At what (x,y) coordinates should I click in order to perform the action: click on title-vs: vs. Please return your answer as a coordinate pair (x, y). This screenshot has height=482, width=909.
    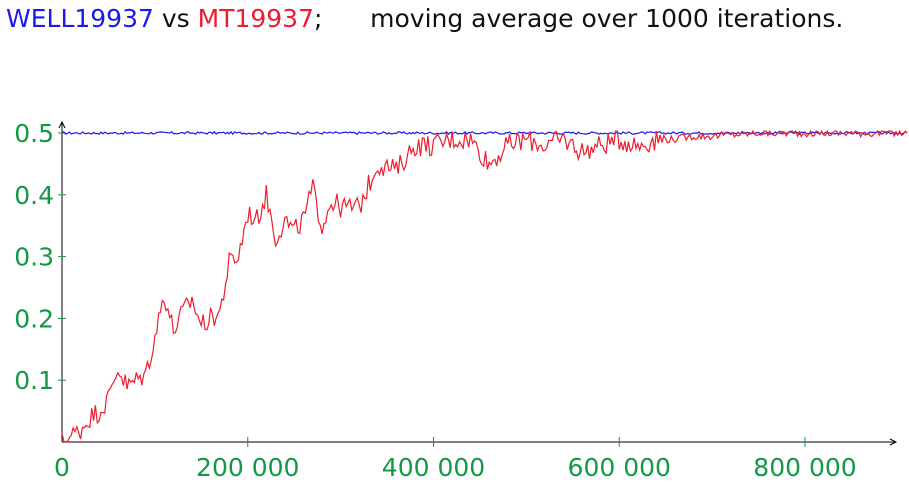
    Looking at the image, I should click on (175, 18).